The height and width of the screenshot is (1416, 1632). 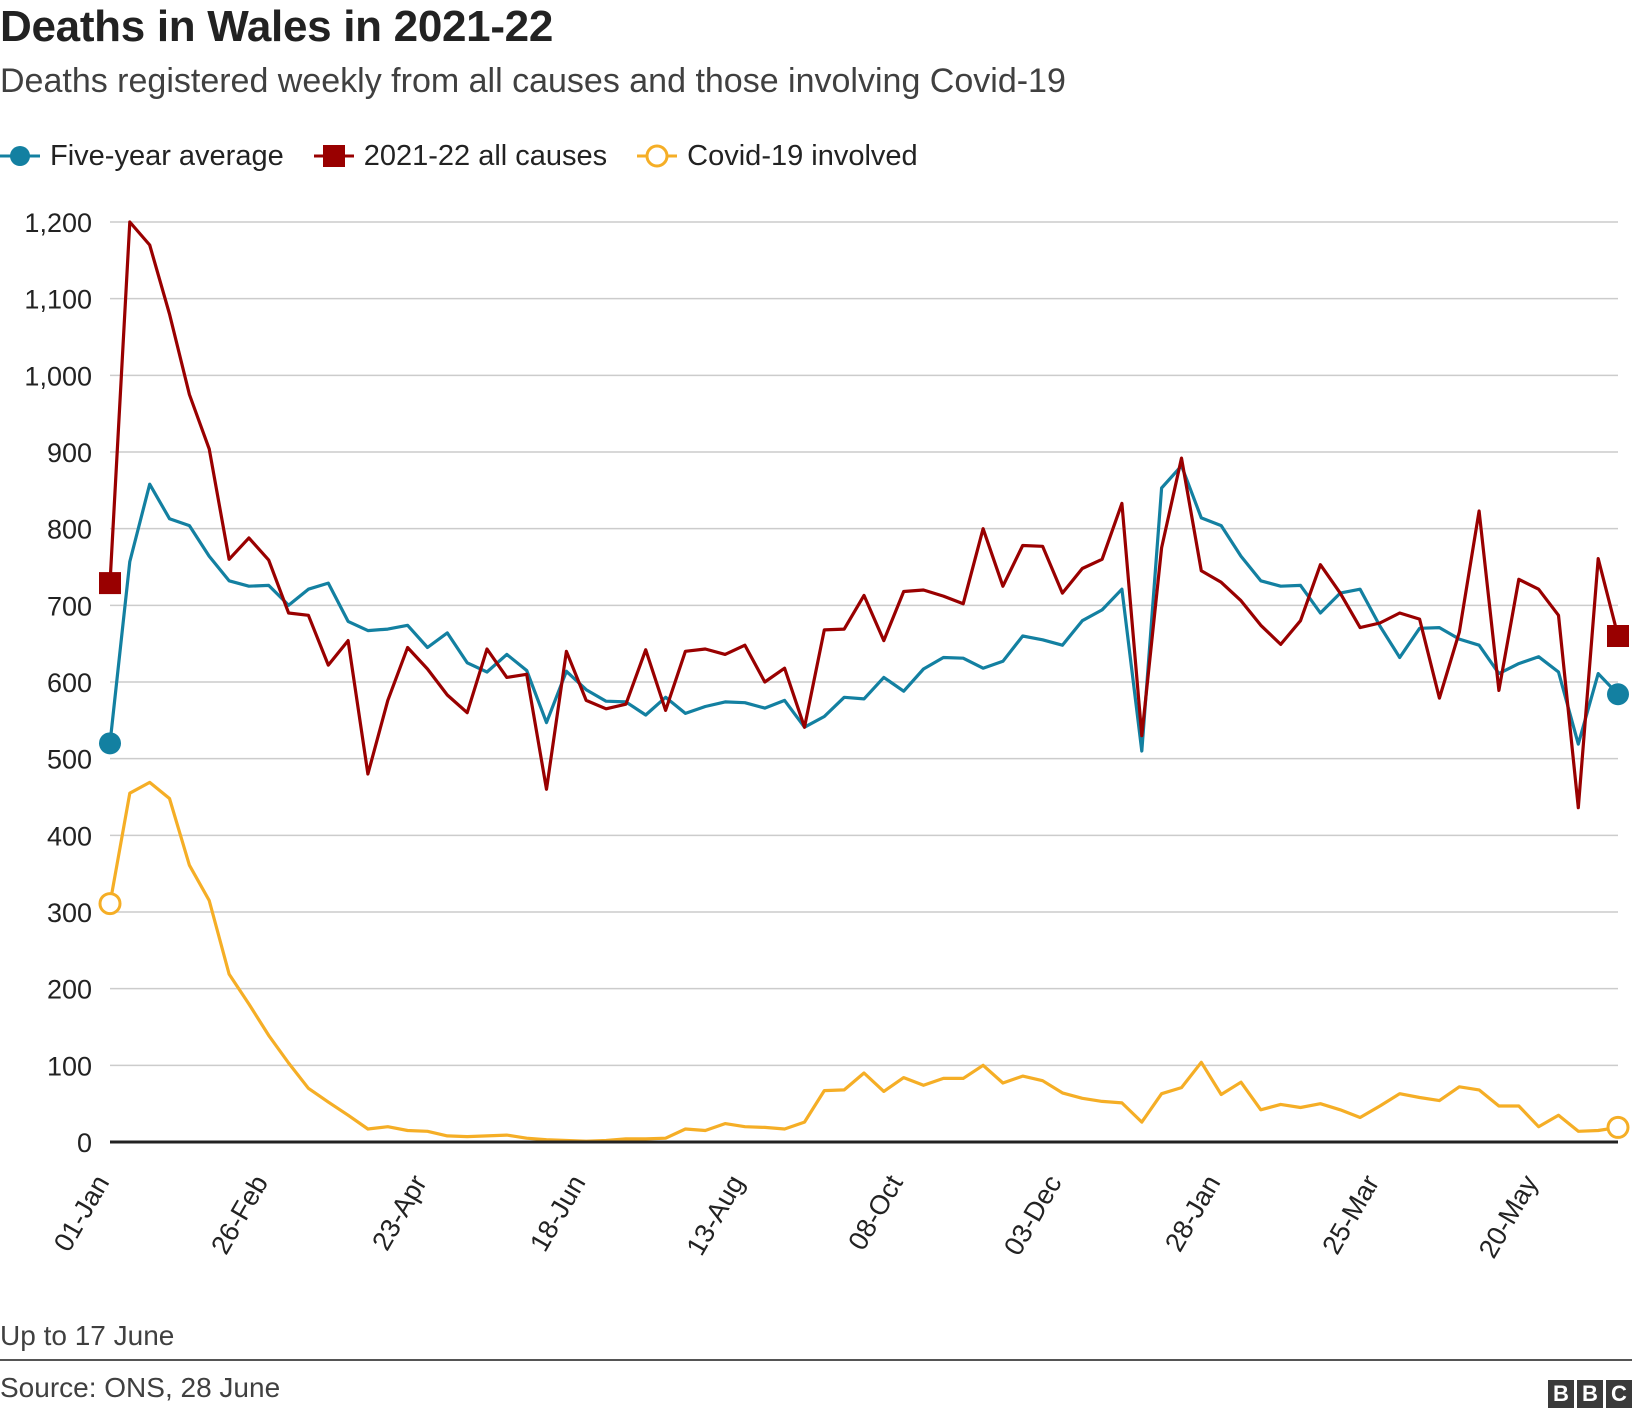 I want to click on x-tick-label: 20-May, so click(x=1508, y=1216).